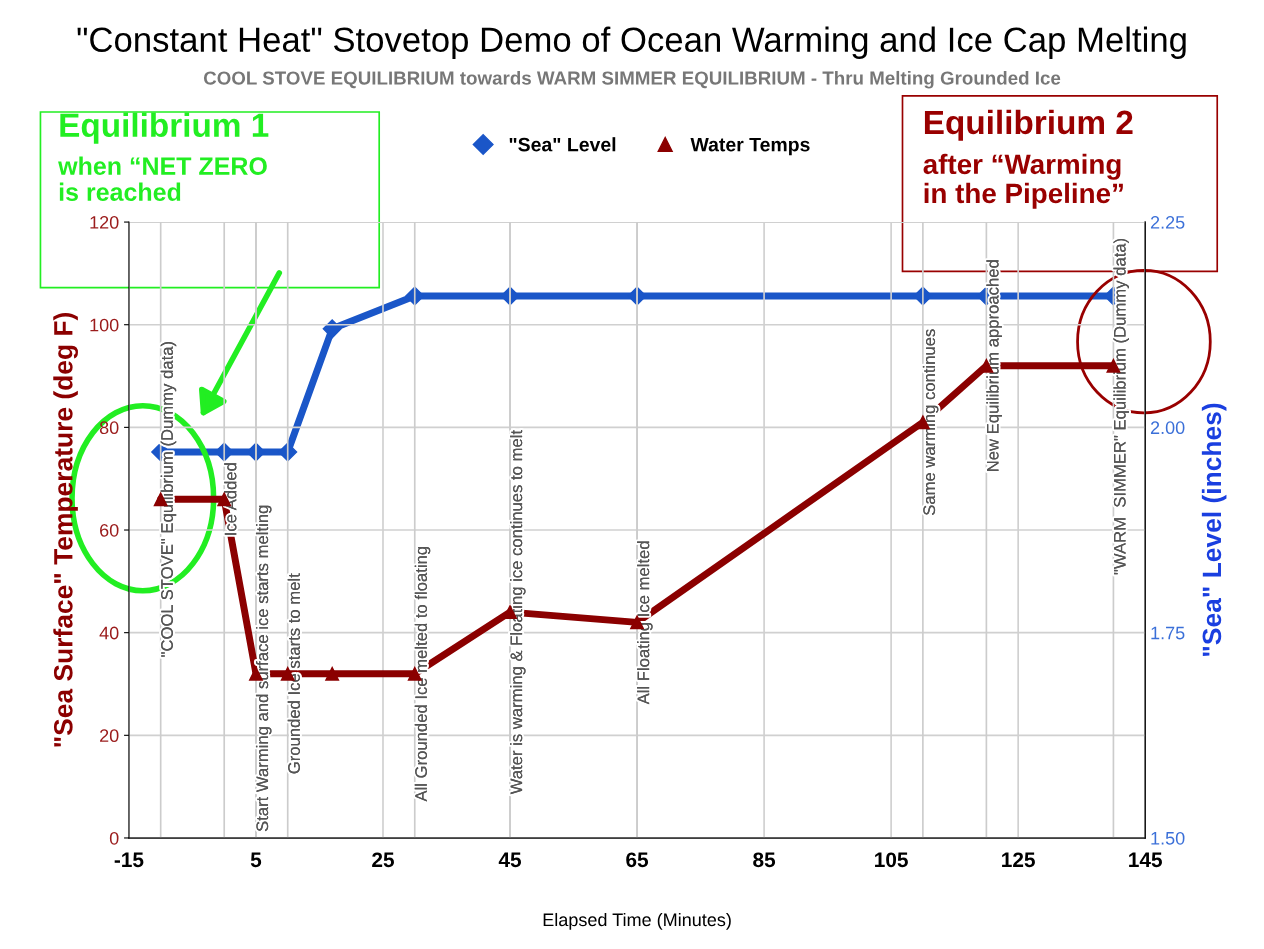 This screenshot has height=949, width=1264. Describe the element at coordinates (1214, 529) in the screenshot. I see `y2-axis-title: "Sea" Level (inches)` at that location.